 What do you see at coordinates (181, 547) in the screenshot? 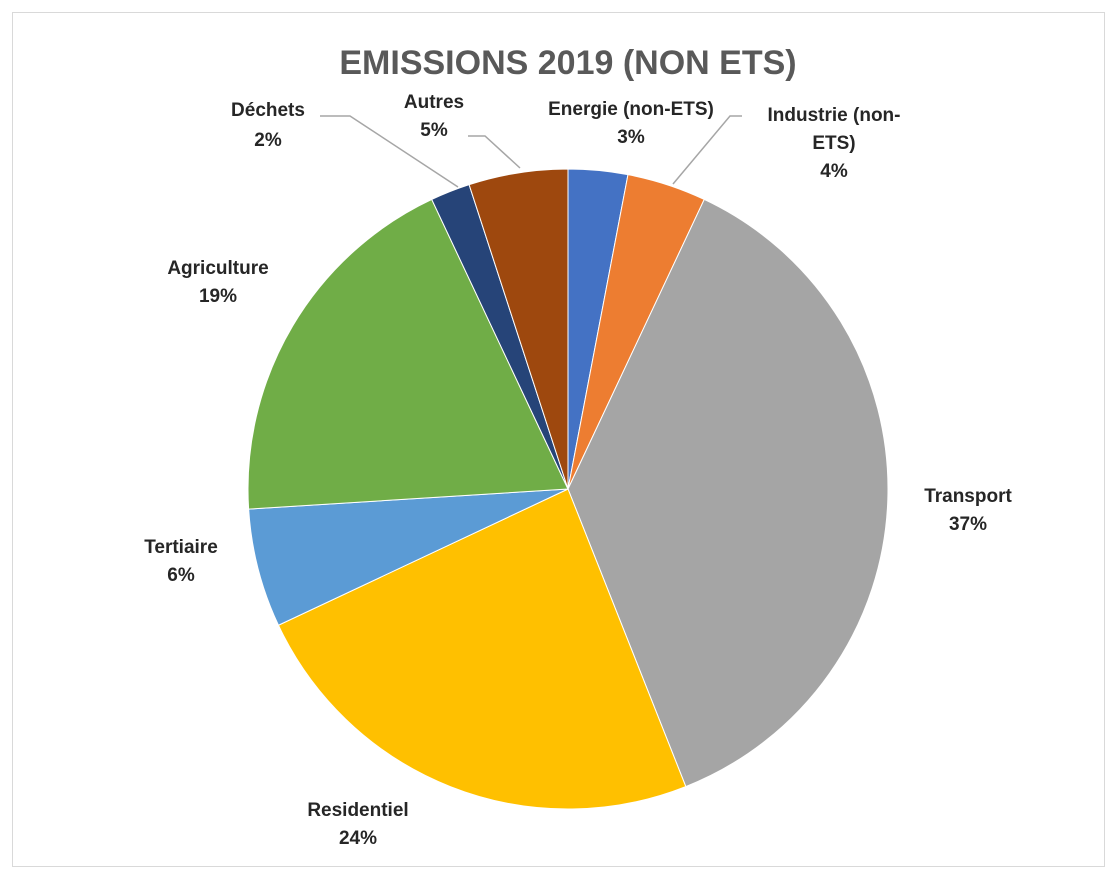
I see `label-tertiaire-name: Tertiaire` at bounding box center [181, 547].